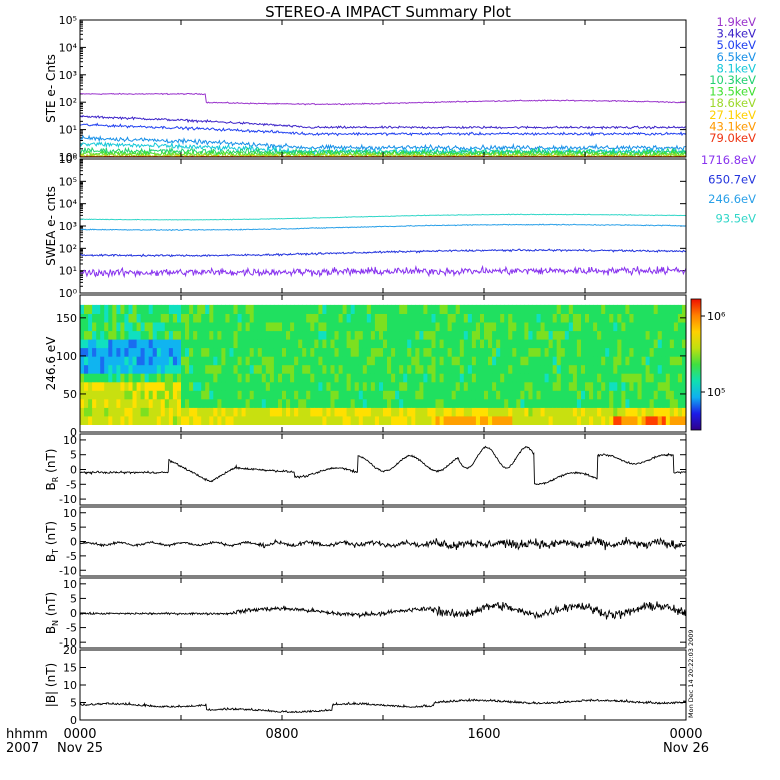 The image size is (780, 780). Describe the element at coordinates (68, 248) in the screenshot. I see `swea-ytick-label: 10²` at that location.